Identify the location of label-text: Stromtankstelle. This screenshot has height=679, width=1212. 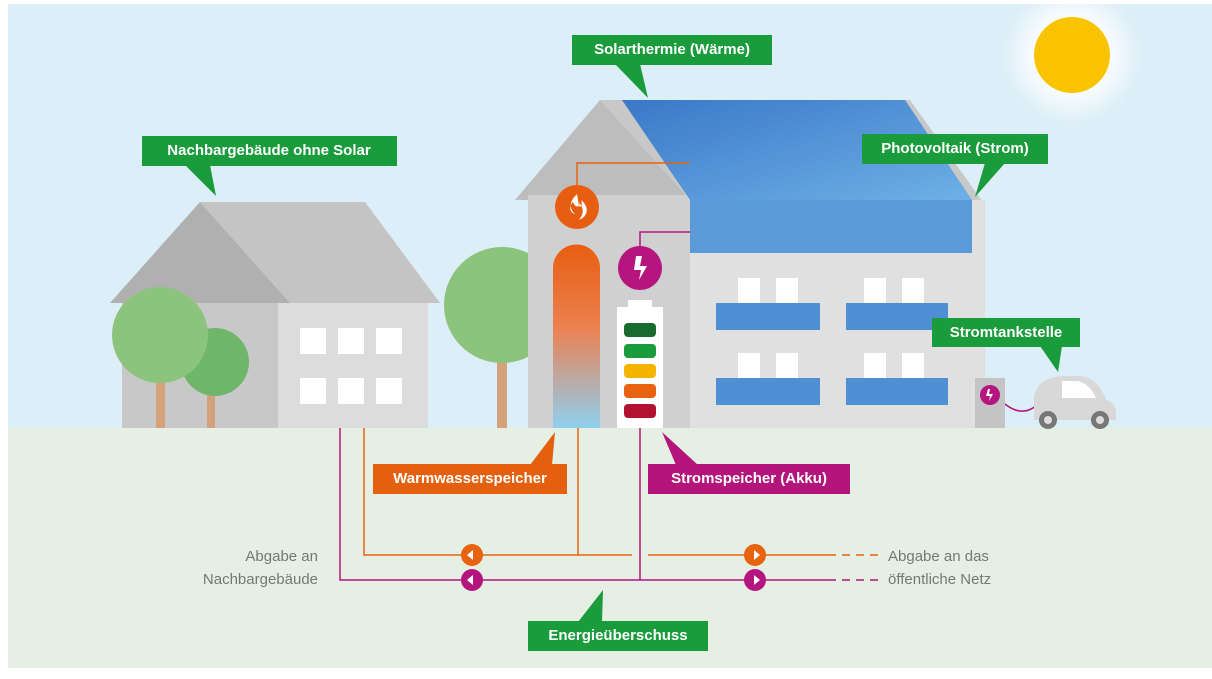
(1006, 332).